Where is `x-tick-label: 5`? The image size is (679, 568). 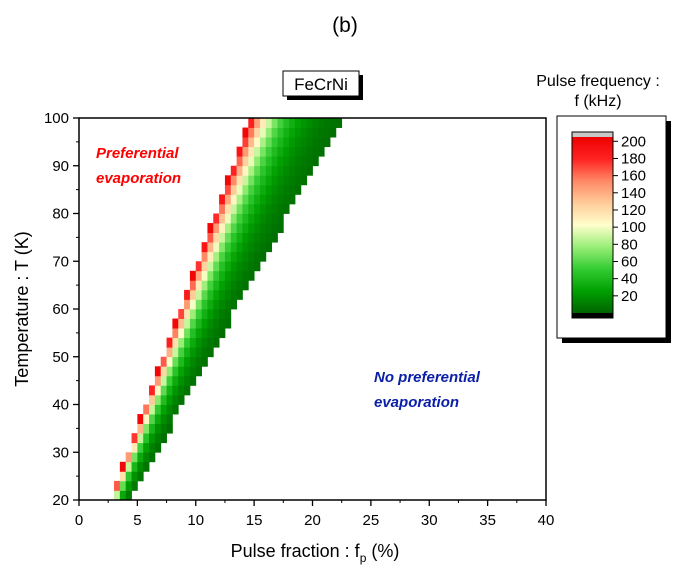 x-tick-label: 5 is located at coordinates (137, 520).